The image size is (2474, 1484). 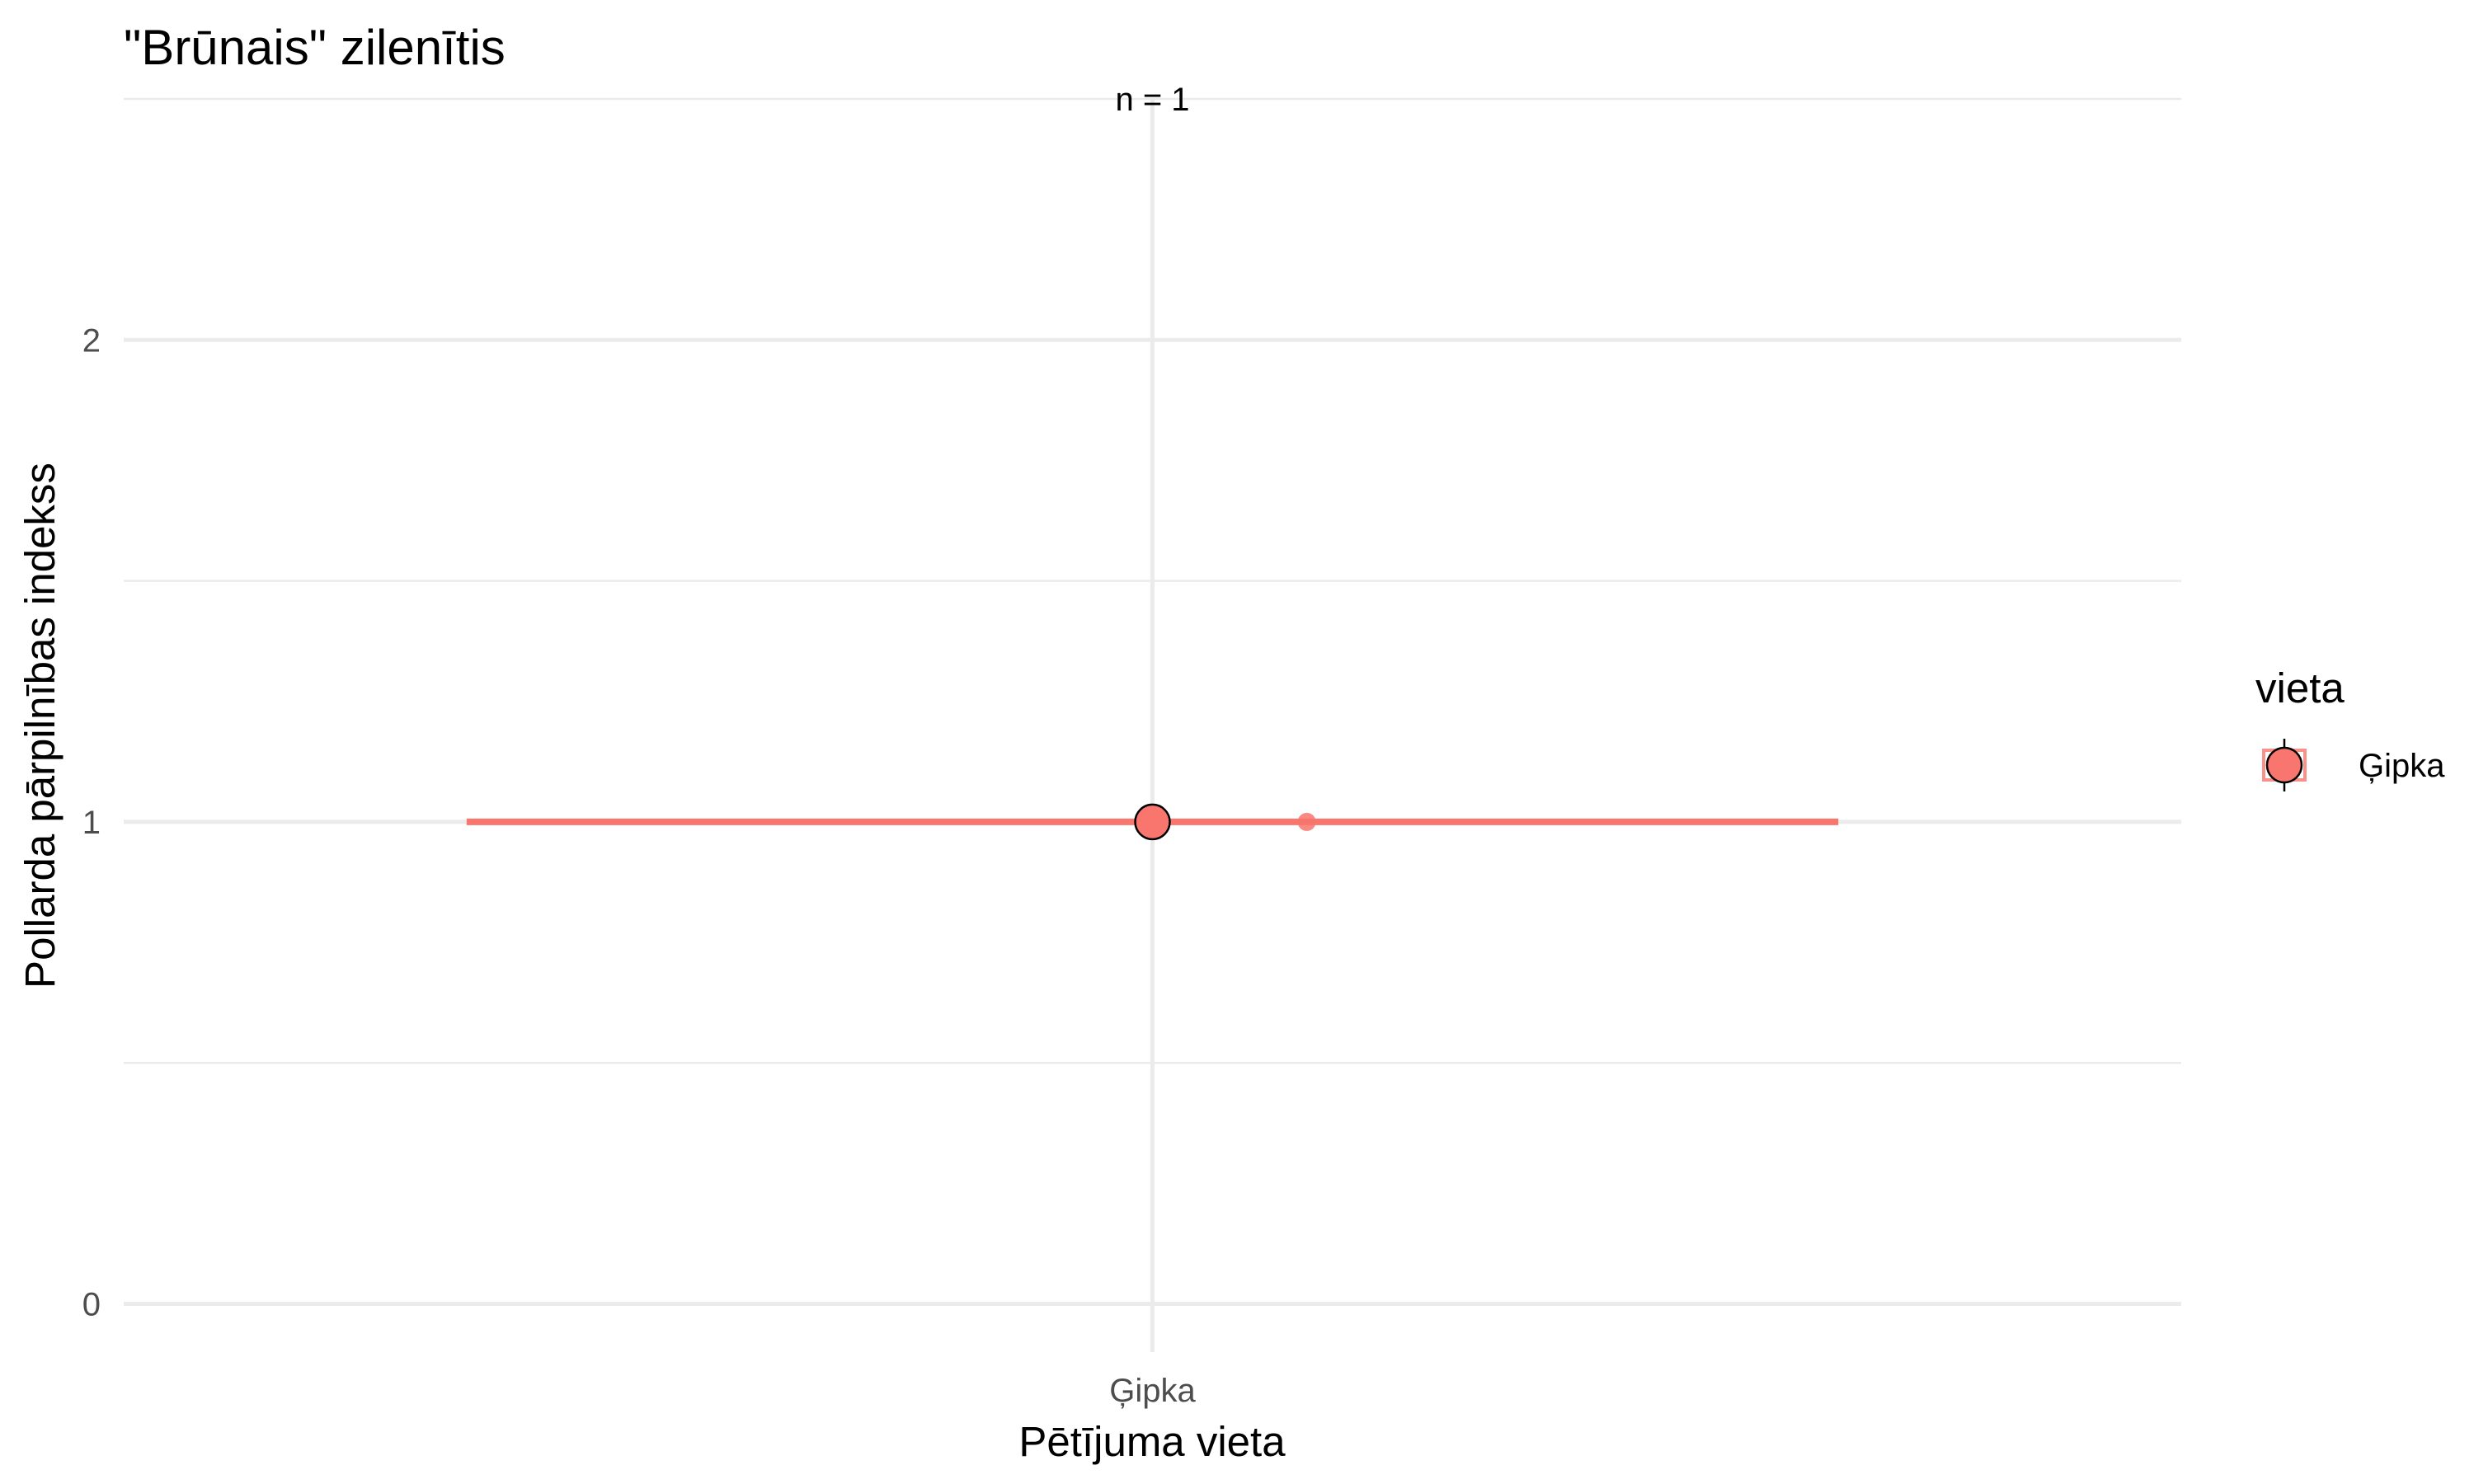 What do you see at coordinates (39, 726) in the screenshot?
I see `y-axis-title: Pollarda pārpilnības indekss` at bounding box center [39, 726].